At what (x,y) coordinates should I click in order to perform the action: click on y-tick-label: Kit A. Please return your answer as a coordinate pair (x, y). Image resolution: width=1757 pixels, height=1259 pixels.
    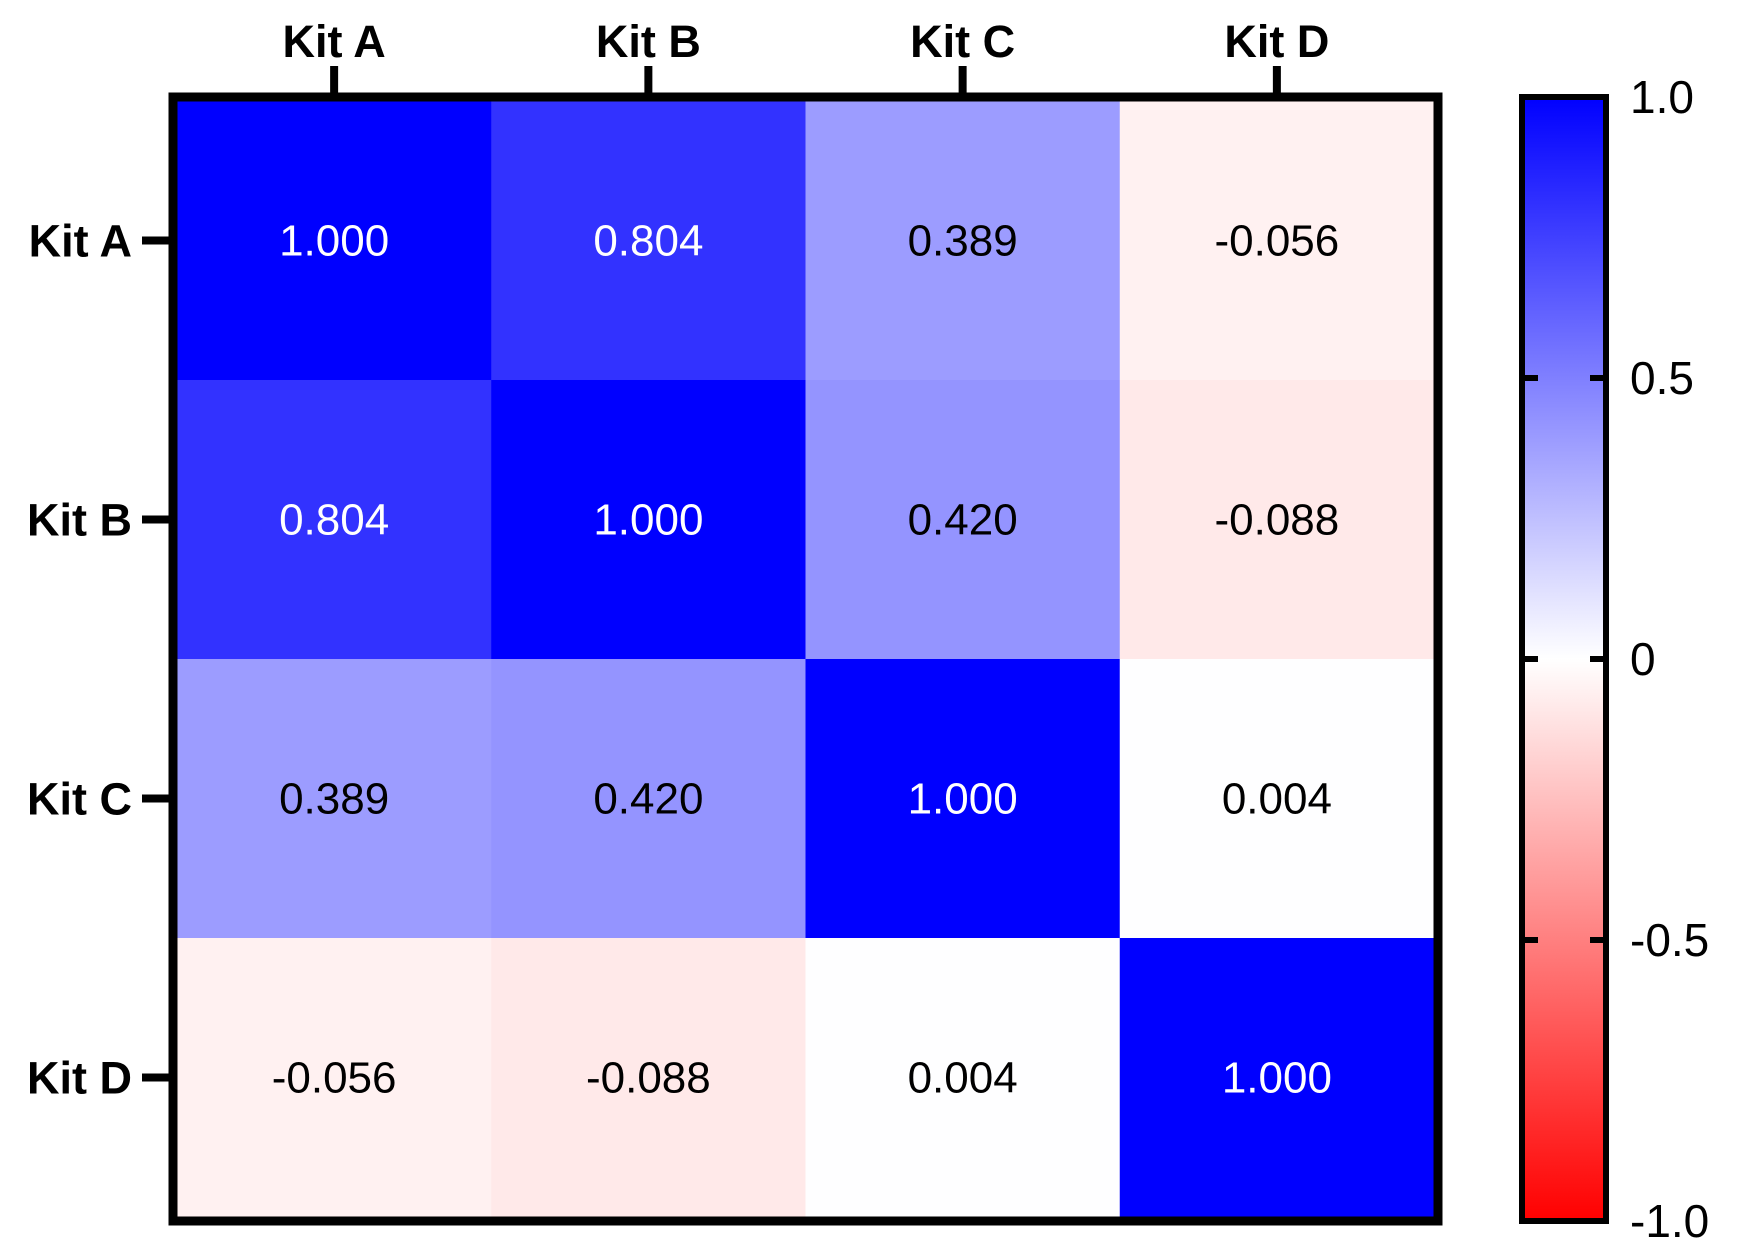
    Looking at the image, I should click on (80, 241).